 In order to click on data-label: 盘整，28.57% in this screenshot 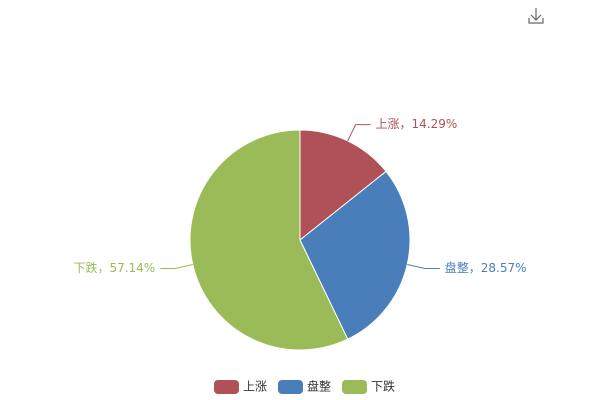, I will do `click(486, 267)`.